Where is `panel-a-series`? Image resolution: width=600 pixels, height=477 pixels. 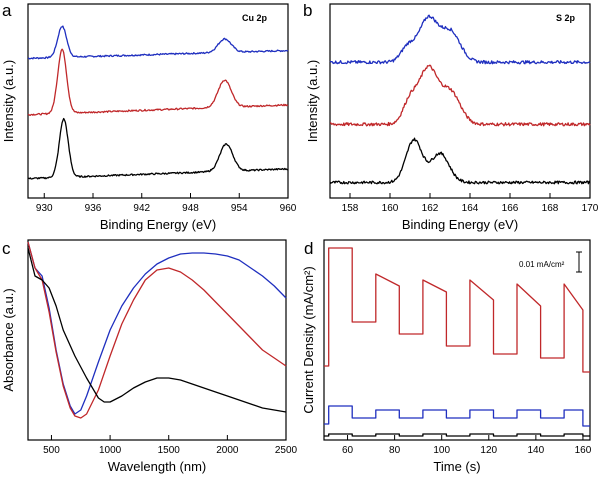
panel-a-series is located at coordinates (158, 102).